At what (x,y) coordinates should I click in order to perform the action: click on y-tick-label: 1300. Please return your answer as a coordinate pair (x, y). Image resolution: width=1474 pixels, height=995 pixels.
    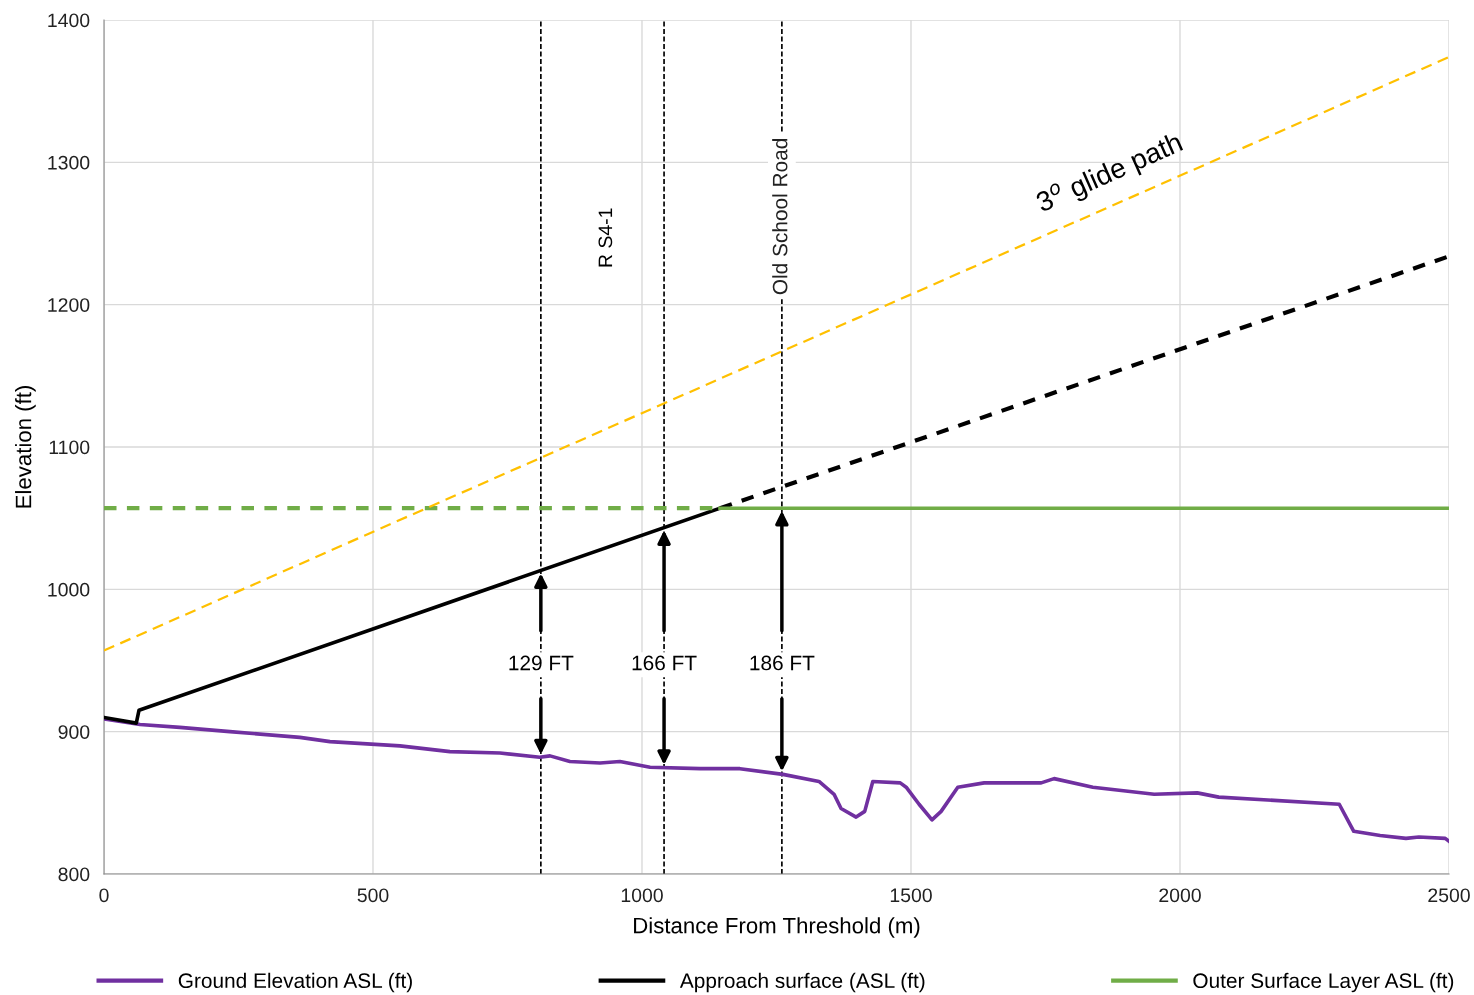
    Looking at the image, I should click on (69, 162).